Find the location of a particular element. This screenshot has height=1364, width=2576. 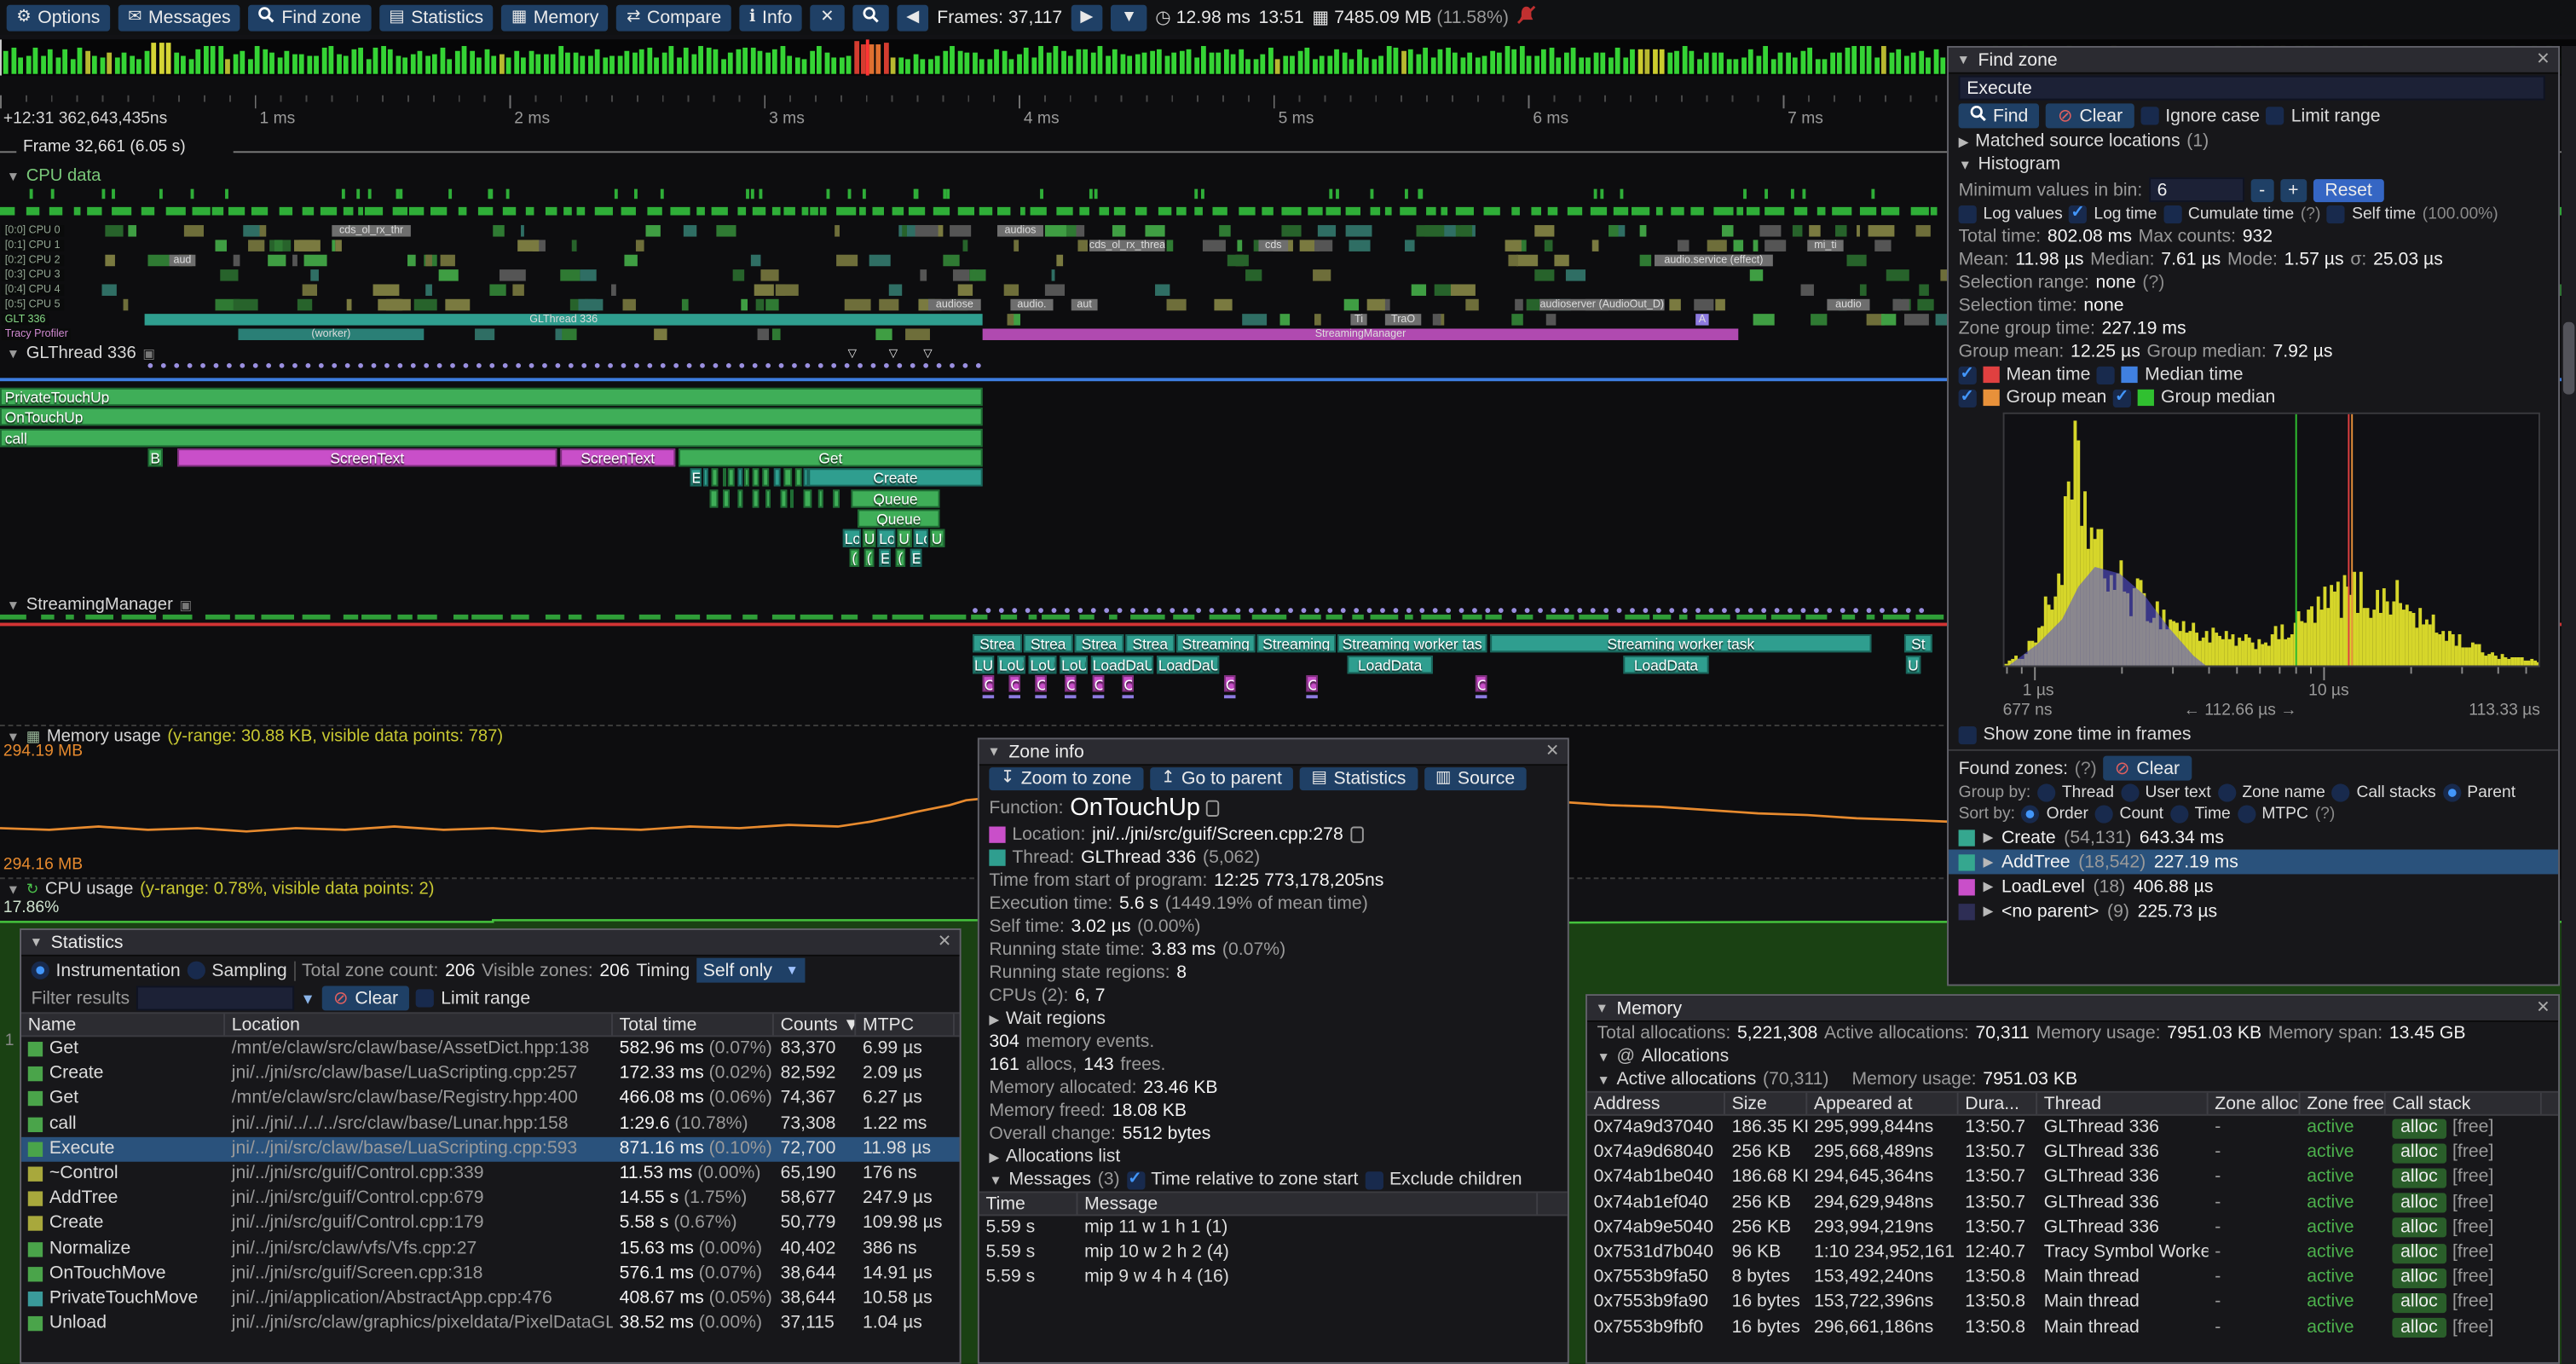

timeline-zone: LU is located at coordinates (984, 665).